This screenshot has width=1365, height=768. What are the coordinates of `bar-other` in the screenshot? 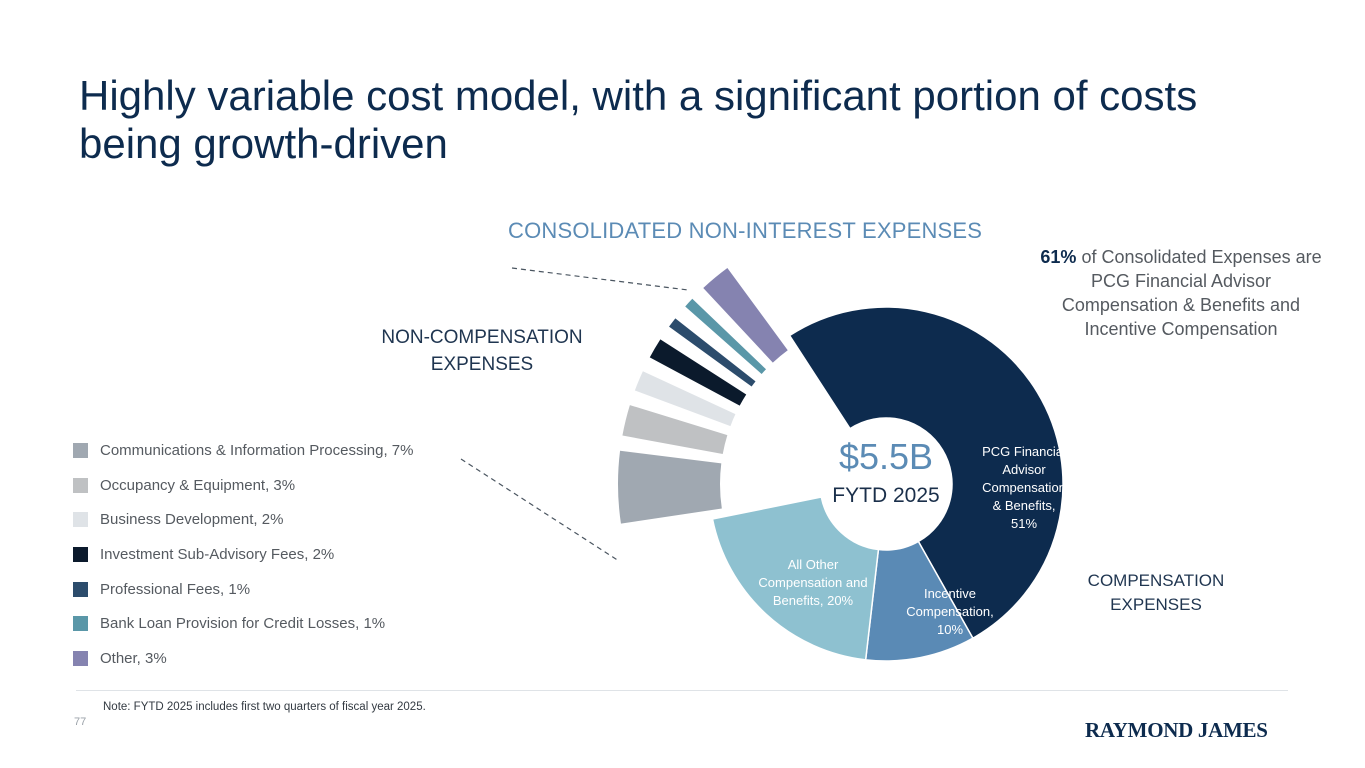 It's located at (745, 315).